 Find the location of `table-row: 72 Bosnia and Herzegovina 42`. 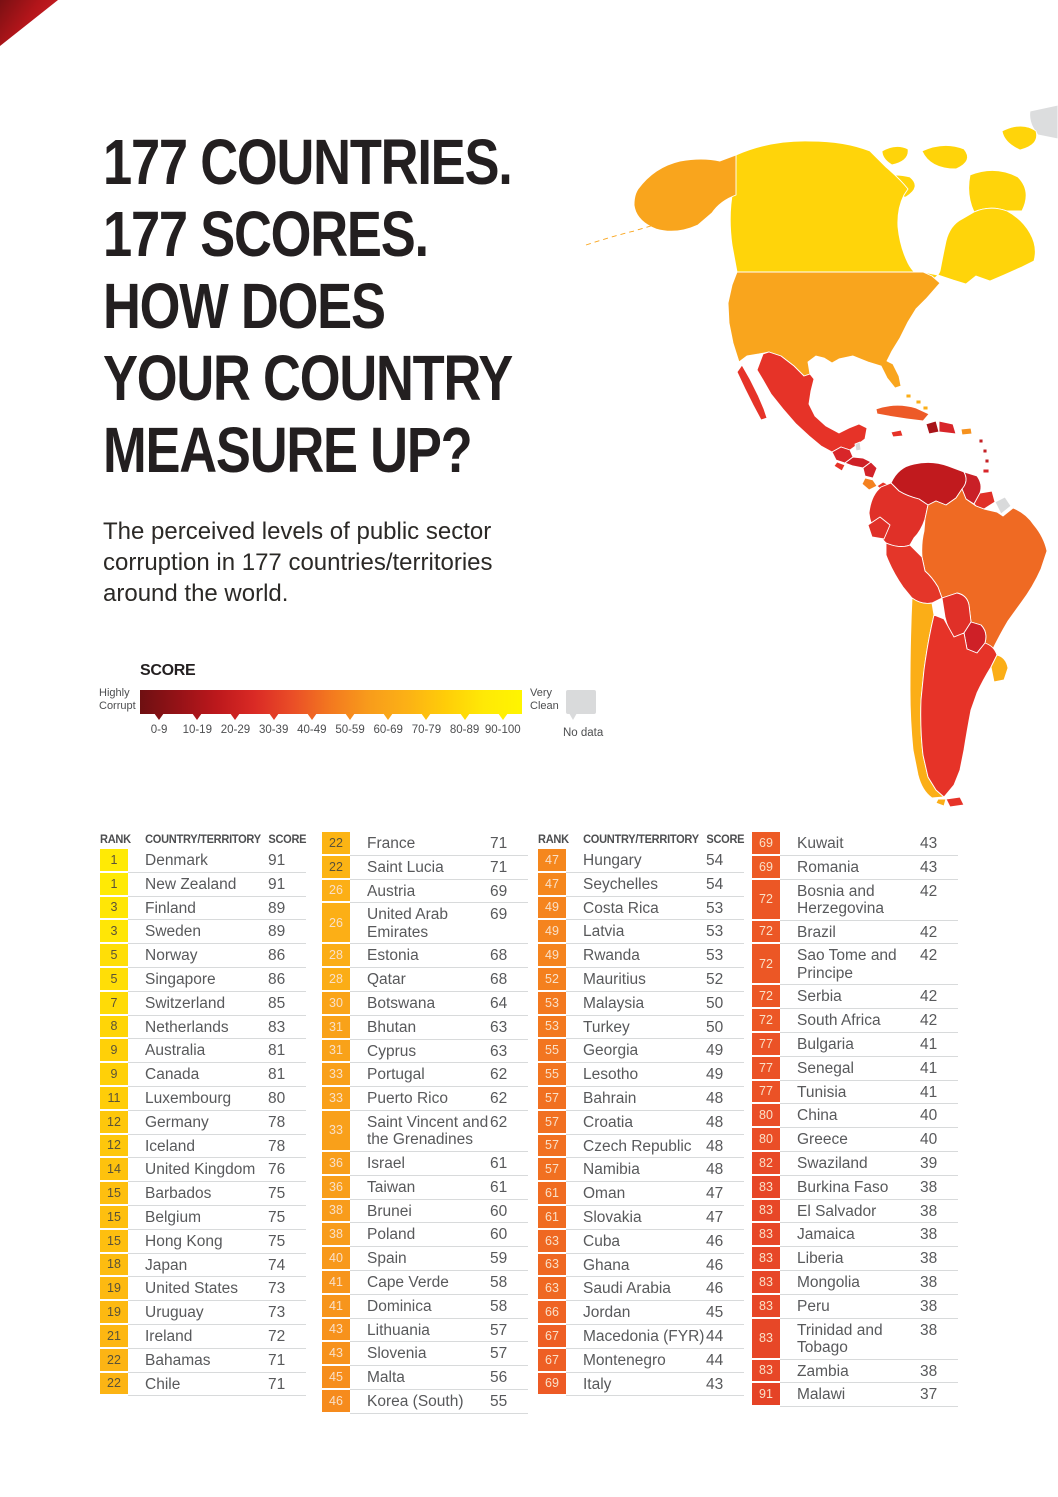

table-row: 72 Bosnia and Herzegovina 42 is located at coordinates (855, 900).